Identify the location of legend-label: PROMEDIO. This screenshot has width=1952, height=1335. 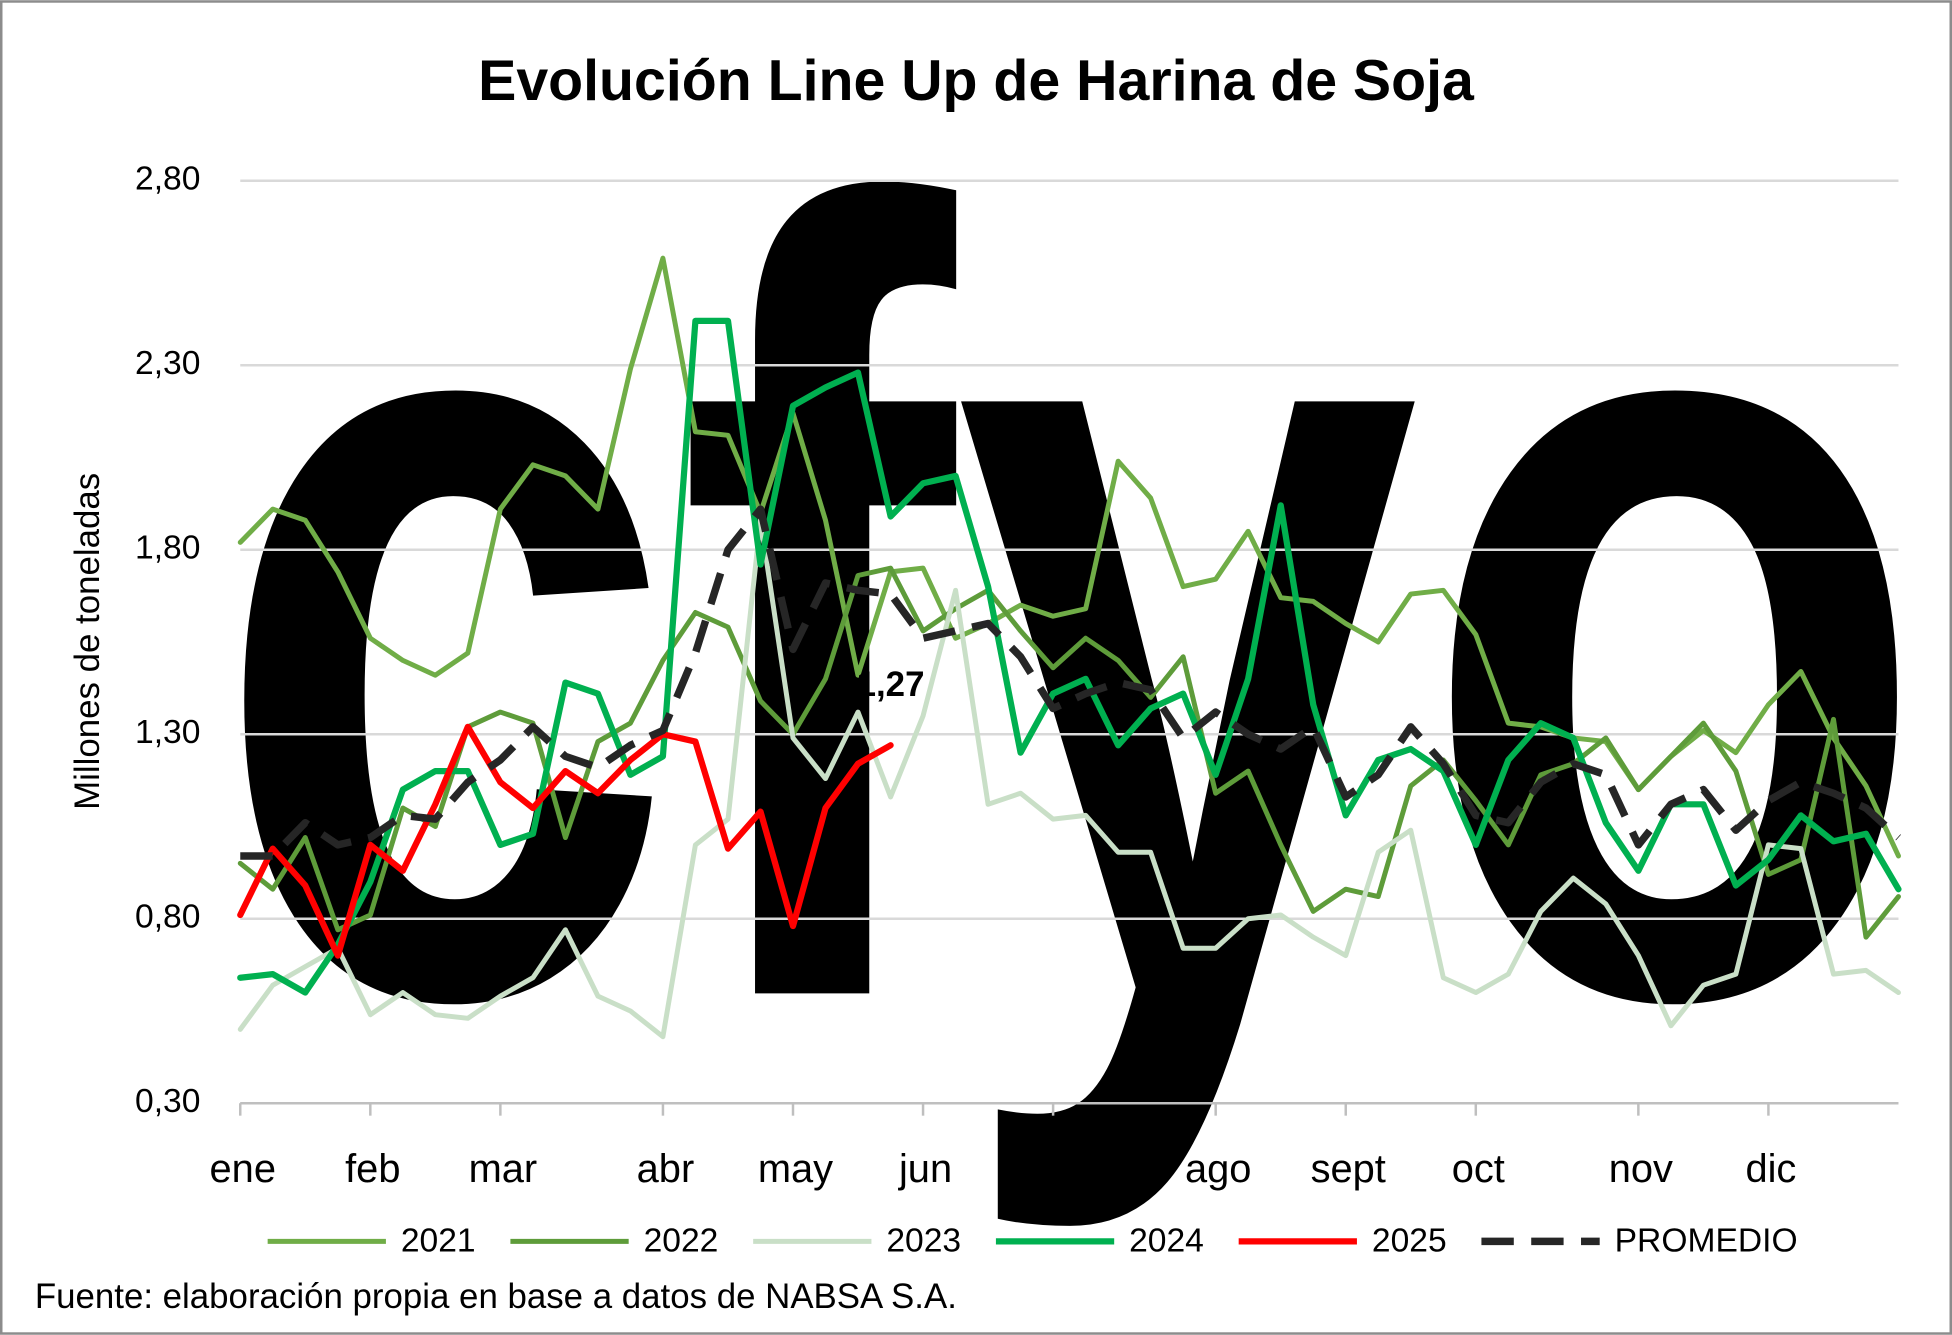
(1706, 1241).